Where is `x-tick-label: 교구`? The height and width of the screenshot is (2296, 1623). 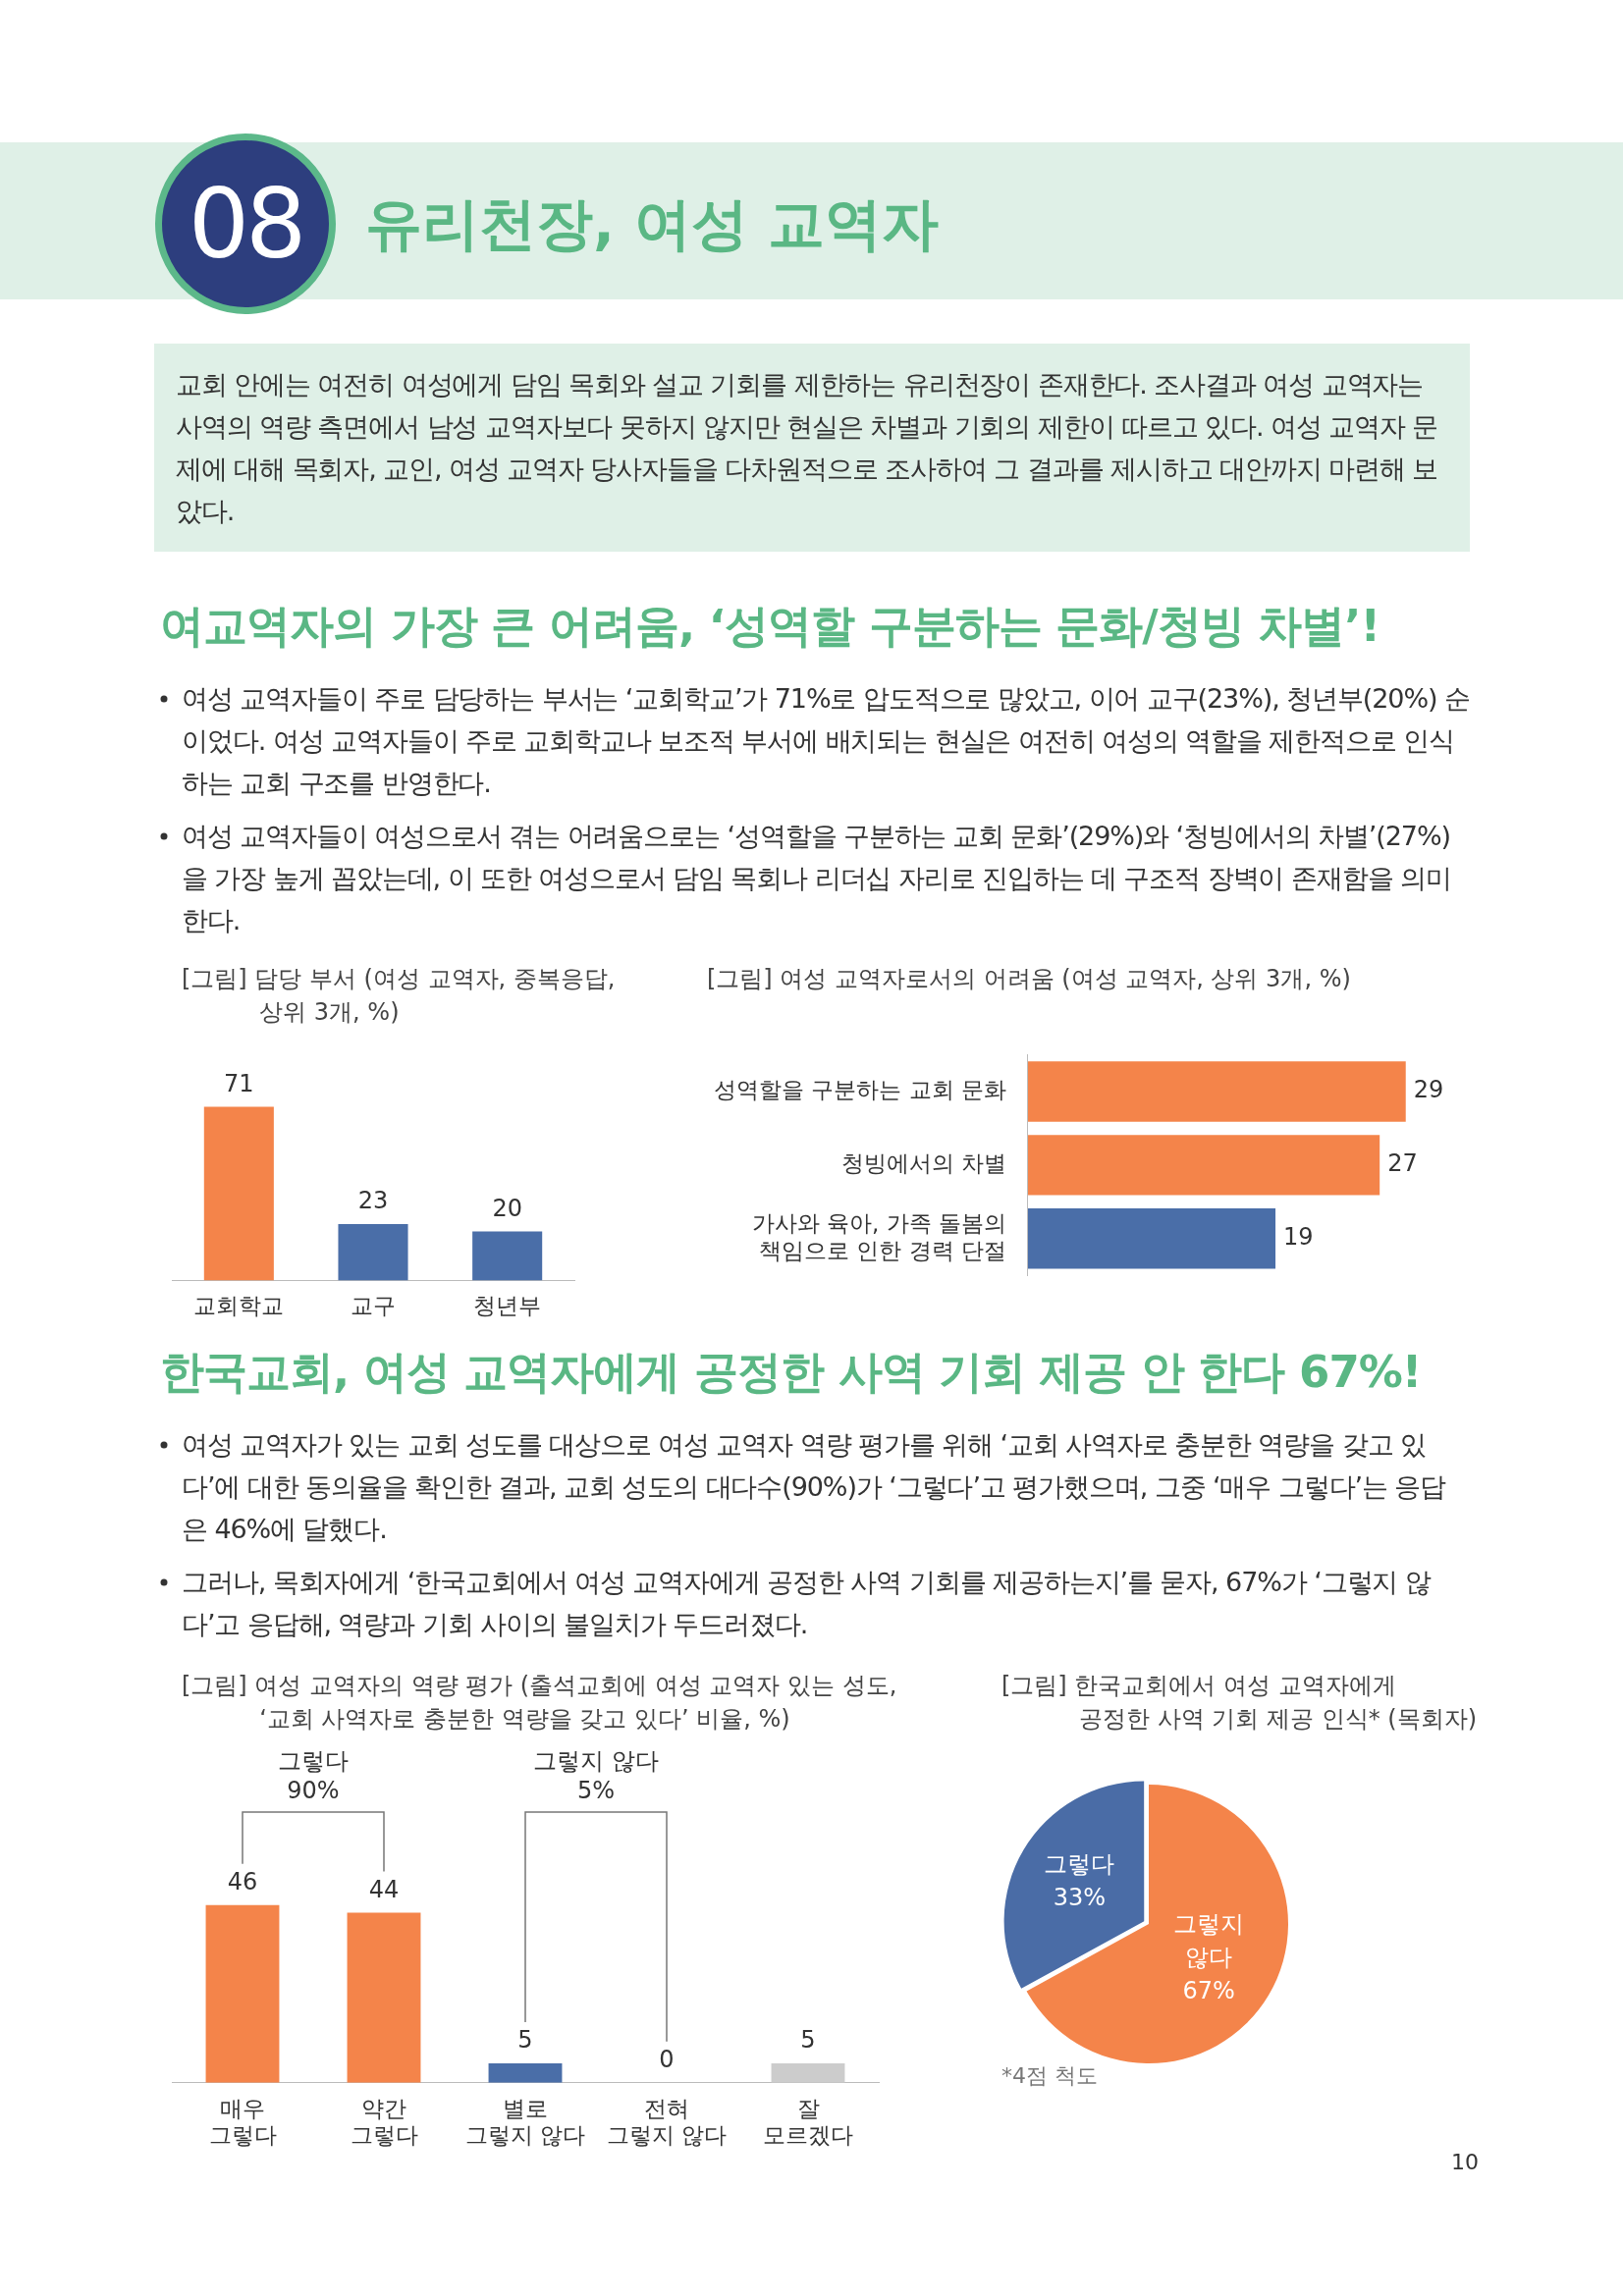 x-tick-label: 교구 is located at coordinates (373, 1306).